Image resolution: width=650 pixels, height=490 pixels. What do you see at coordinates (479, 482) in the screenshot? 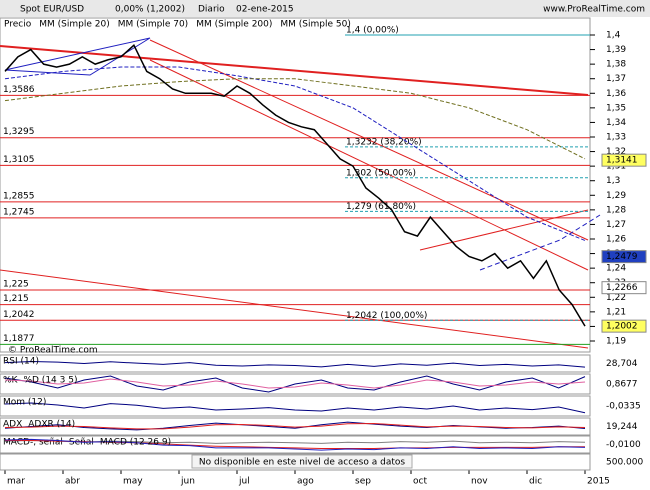
I see `x-tick-label: nov` at bounding box center [479, 482].